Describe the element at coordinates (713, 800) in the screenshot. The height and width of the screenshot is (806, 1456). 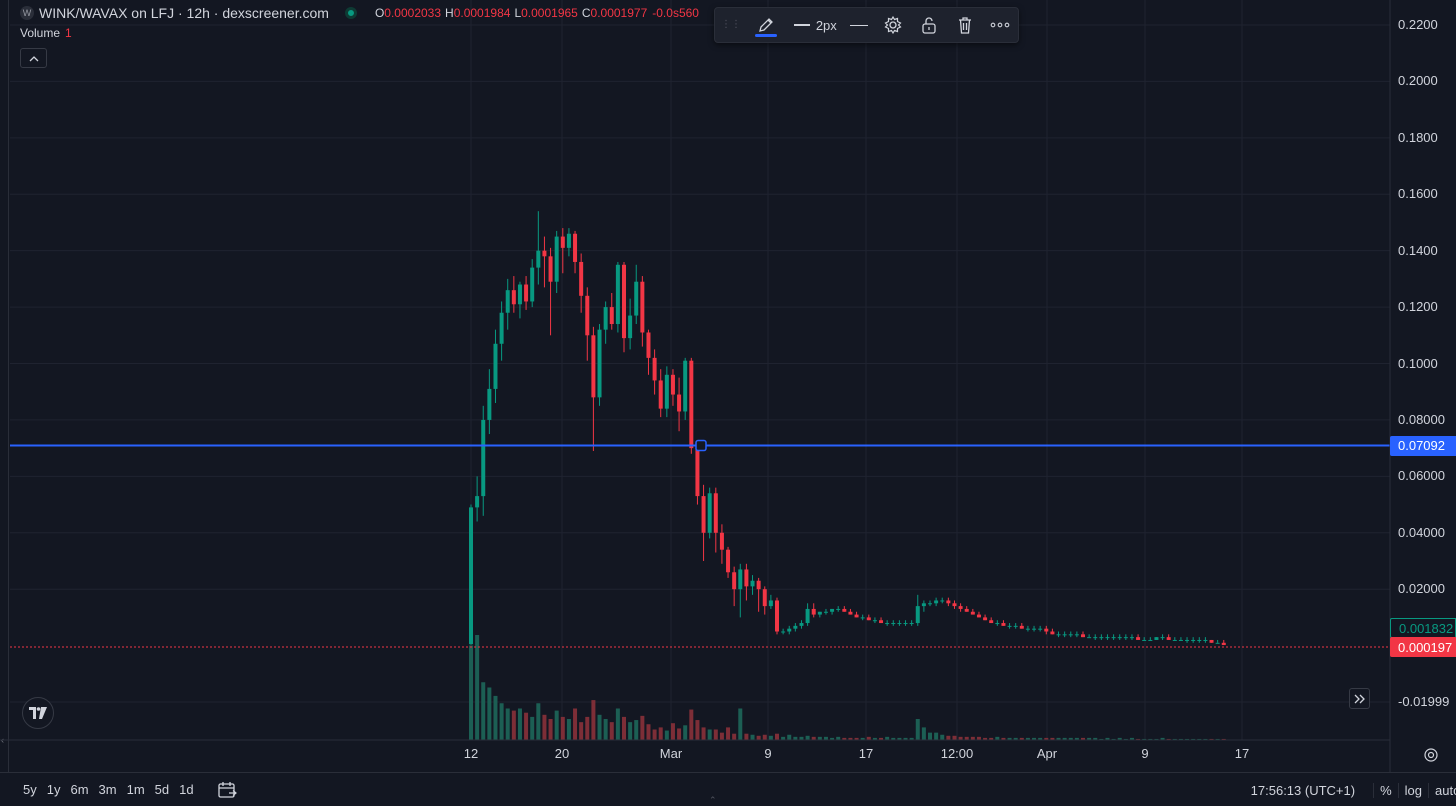
I see `panel-resize-handle-icon: ⌃` at that location.